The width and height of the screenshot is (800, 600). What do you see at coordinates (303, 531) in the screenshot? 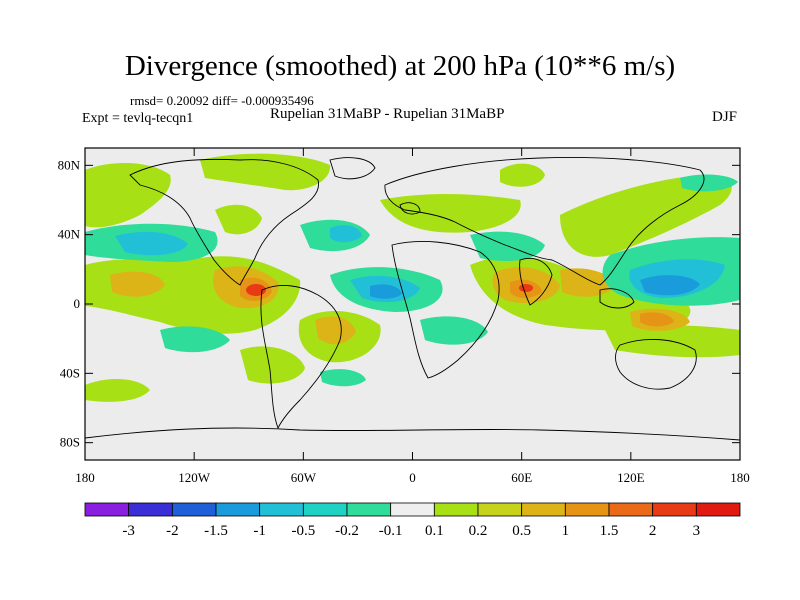
I see `colorbar-label: -0.5` at bounding box center [303, 531].